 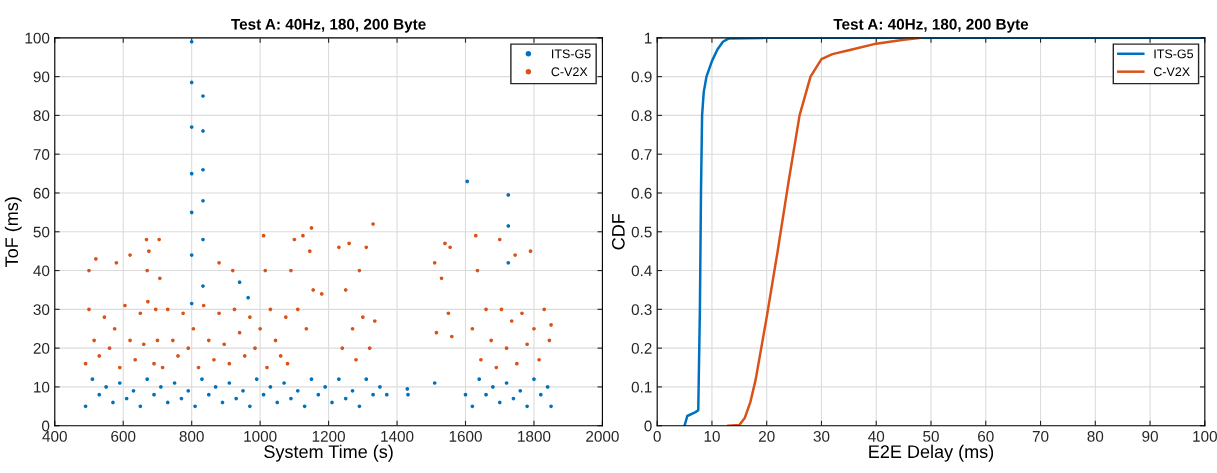 I want to click on y-tick-label: 0.6, so click(x=641, y=193).